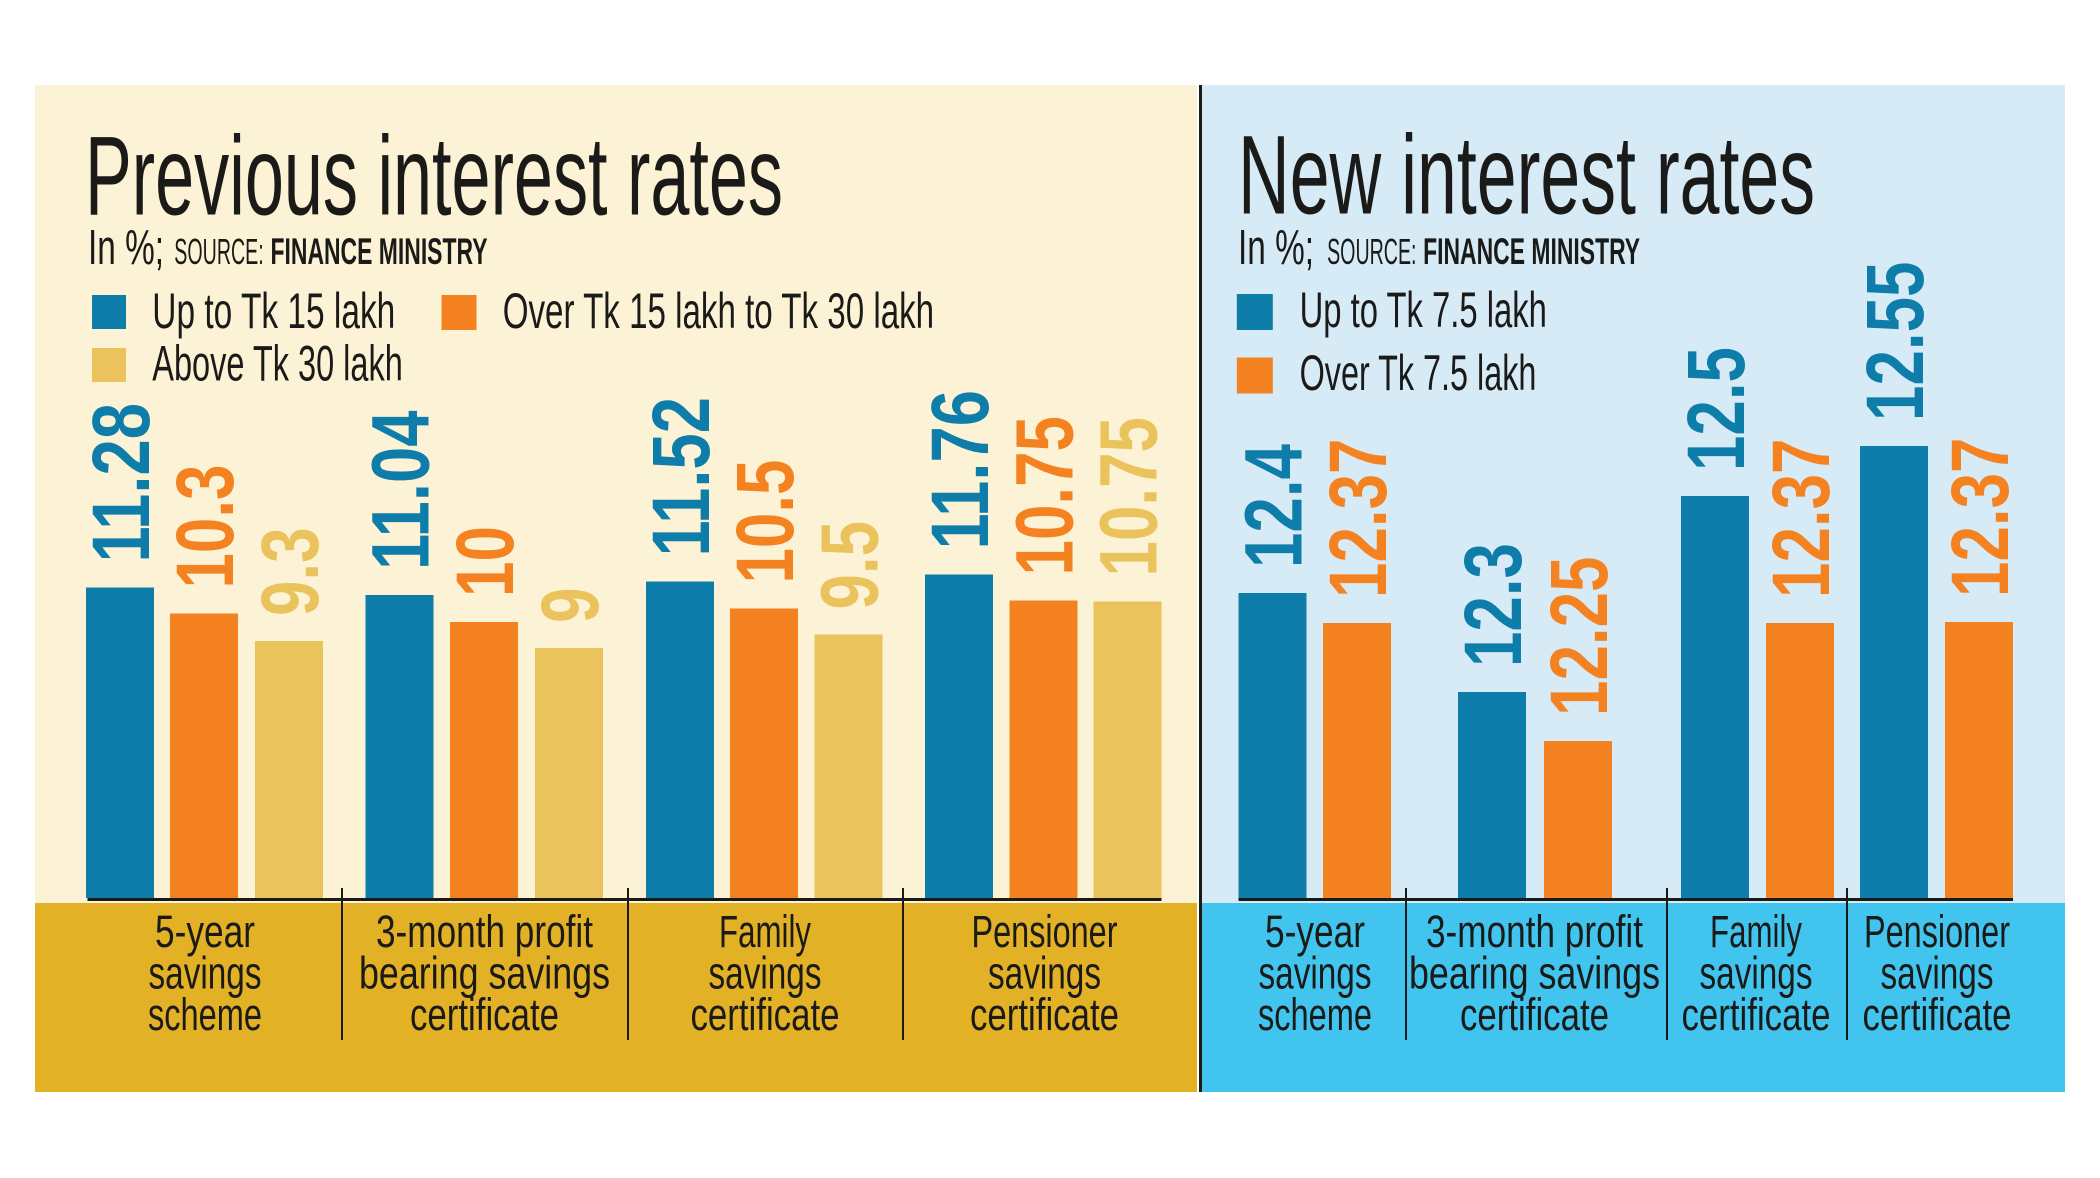 The image size is (2100, 1178). I want to click on svg-text: 11.04, so click(401, 490).